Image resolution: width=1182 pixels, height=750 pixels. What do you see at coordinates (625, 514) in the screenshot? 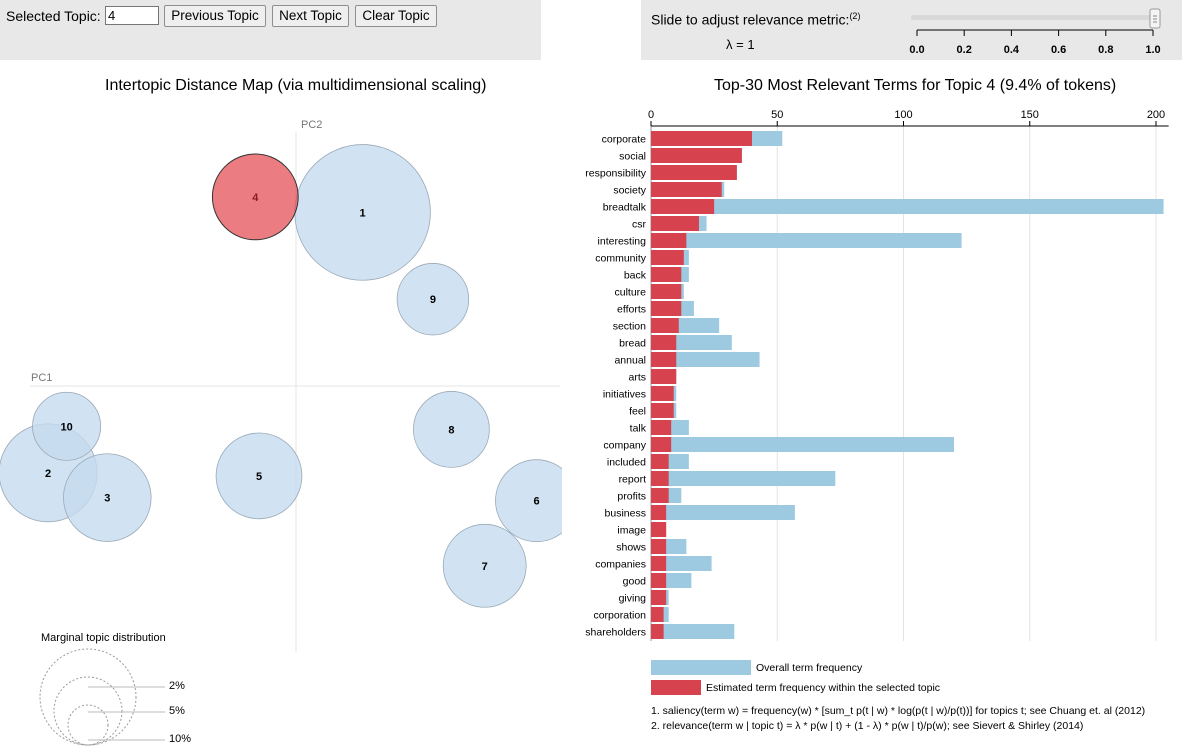
I see `term-label: business` at bounding box center [625, 514].